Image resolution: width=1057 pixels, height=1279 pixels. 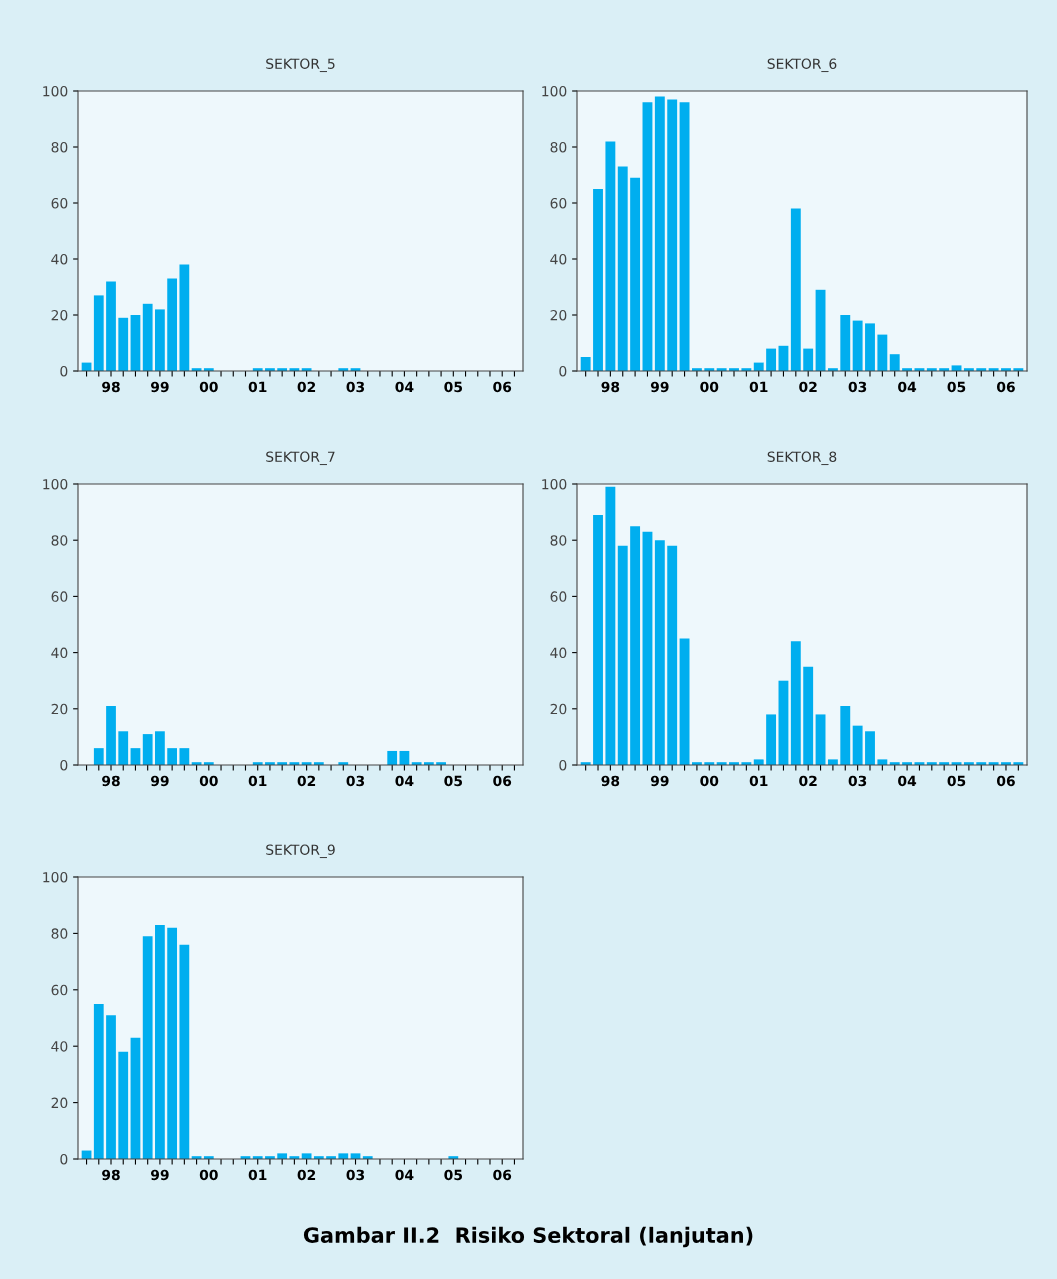 I want to click on chart-title: SEKTOR_9, so click(x=300, y=851).